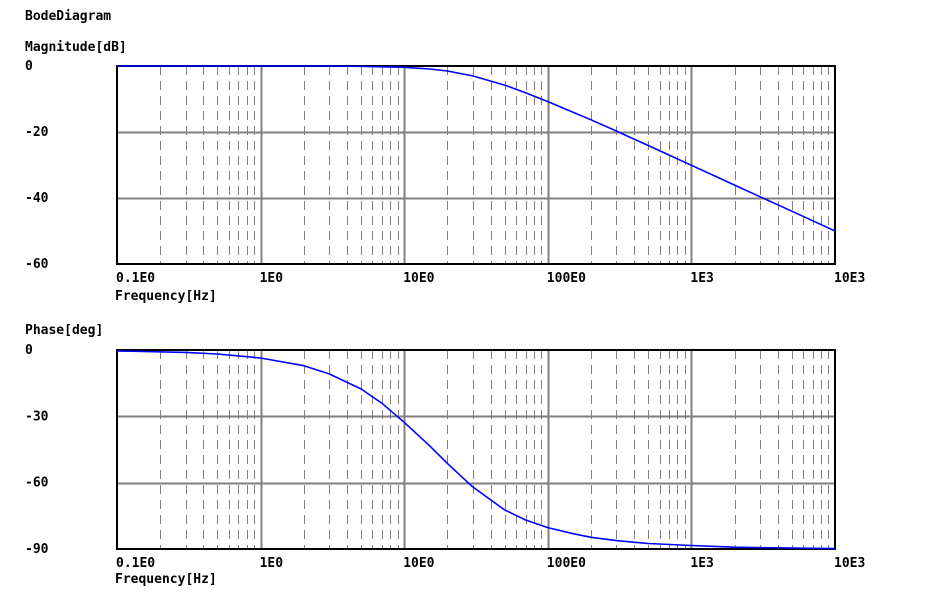 The height and width of the screenshot is (592, 928). What do you see at coordinates (490, 563) in the screenshot?
I see `phase-x-ticks: 0.1E0 1E0 10E0 100E0 1E3 10E3` at bounding box center [490, 563].